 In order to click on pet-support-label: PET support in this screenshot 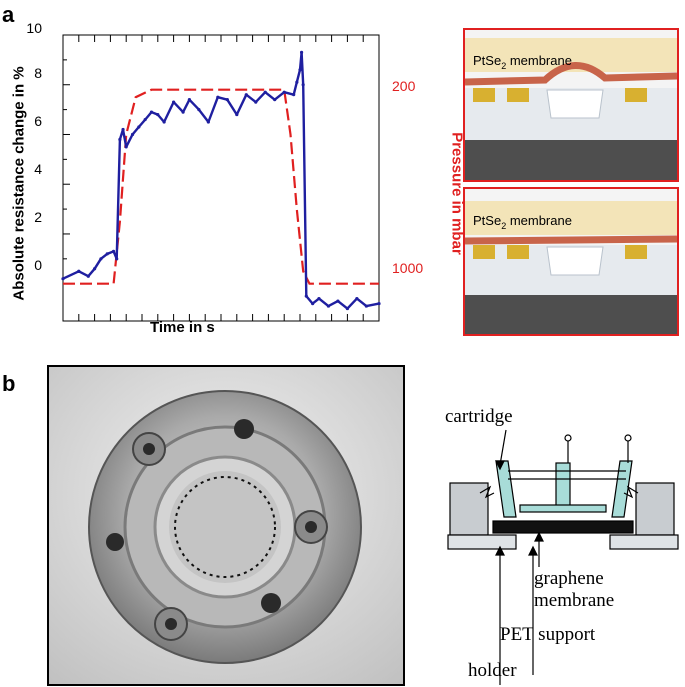, I will do `click(548, 634)`.